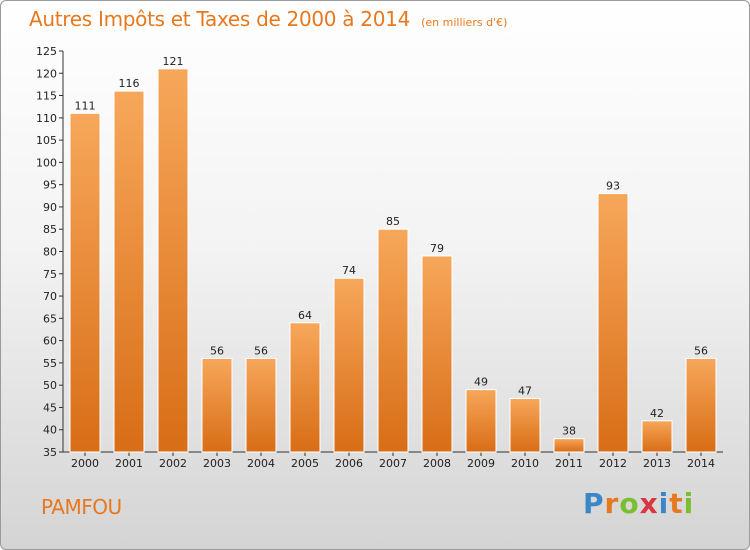 This screenshot has width=750, height=550. I want to click on x-tick-label: 2004, so click(261, 463).